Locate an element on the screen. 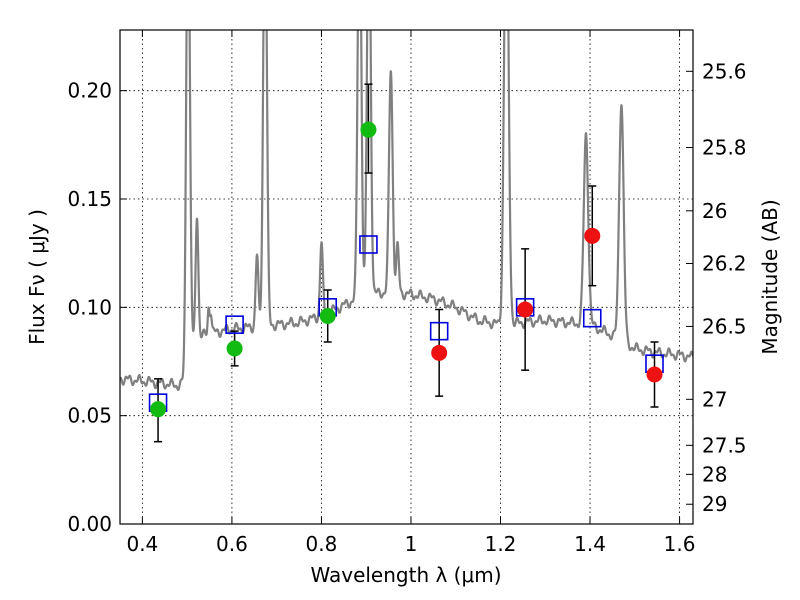  x-tick-label-3: 1 is located at coordinates (411, 544).